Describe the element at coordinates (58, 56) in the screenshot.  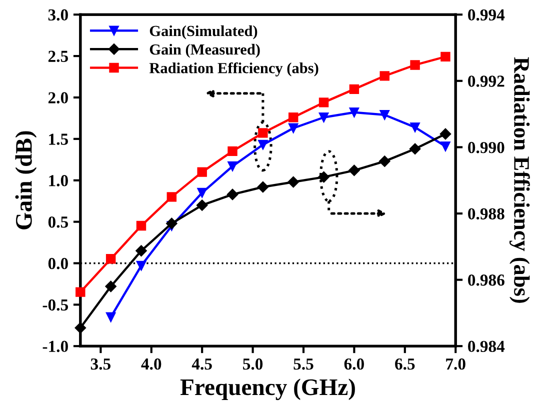
I see `y-tick-label: 2.5` at that location.